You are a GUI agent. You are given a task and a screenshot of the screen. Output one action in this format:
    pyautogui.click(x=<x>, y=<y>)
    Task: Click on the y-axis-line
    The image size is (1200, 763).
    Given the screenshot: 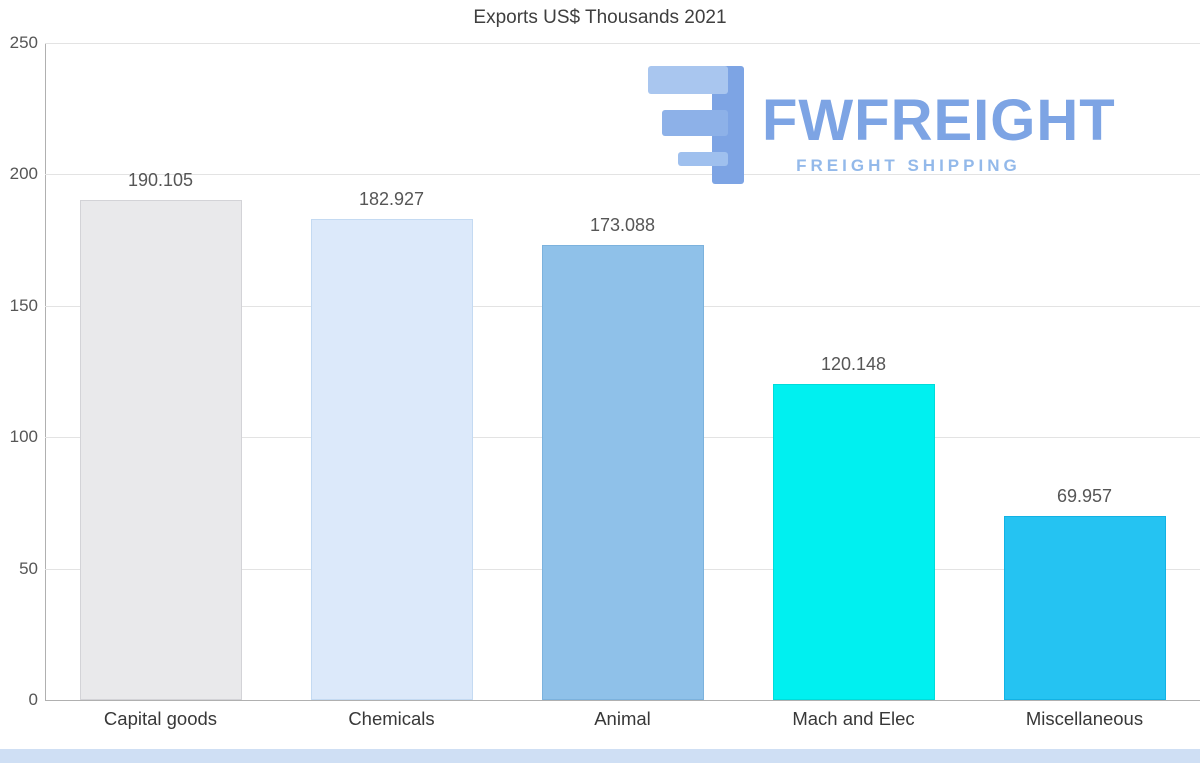 What is the action you would take?
    pyautogui.click(x=45, y=371)
    